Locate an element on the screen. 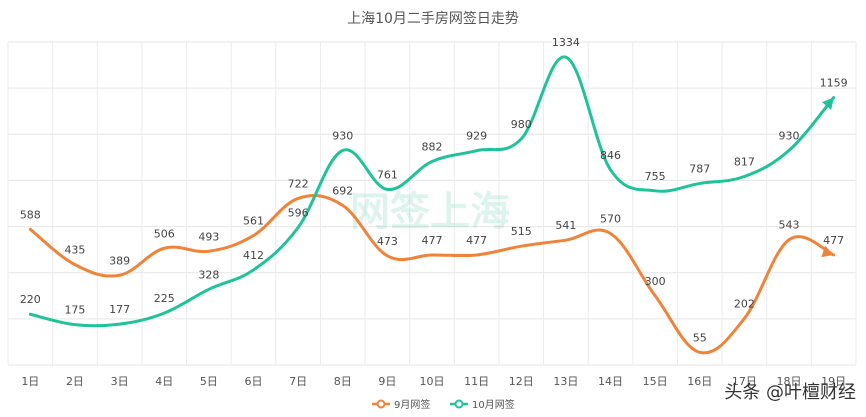  x-tick-label: 14日 is located at coordinates (610, 381).